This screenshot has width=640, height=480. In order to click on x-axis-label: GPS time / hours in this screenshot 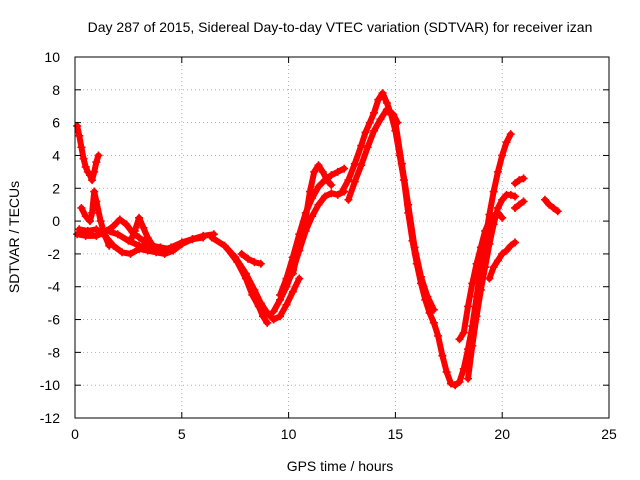, I will do `click(340, 466)`.